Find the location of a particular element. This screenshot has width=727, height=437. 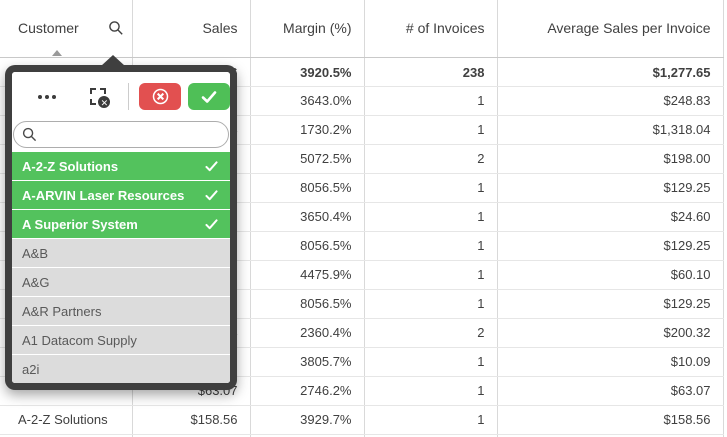

customer-list-item: A1 Datacom Supply is located at coordinates (121, 340).